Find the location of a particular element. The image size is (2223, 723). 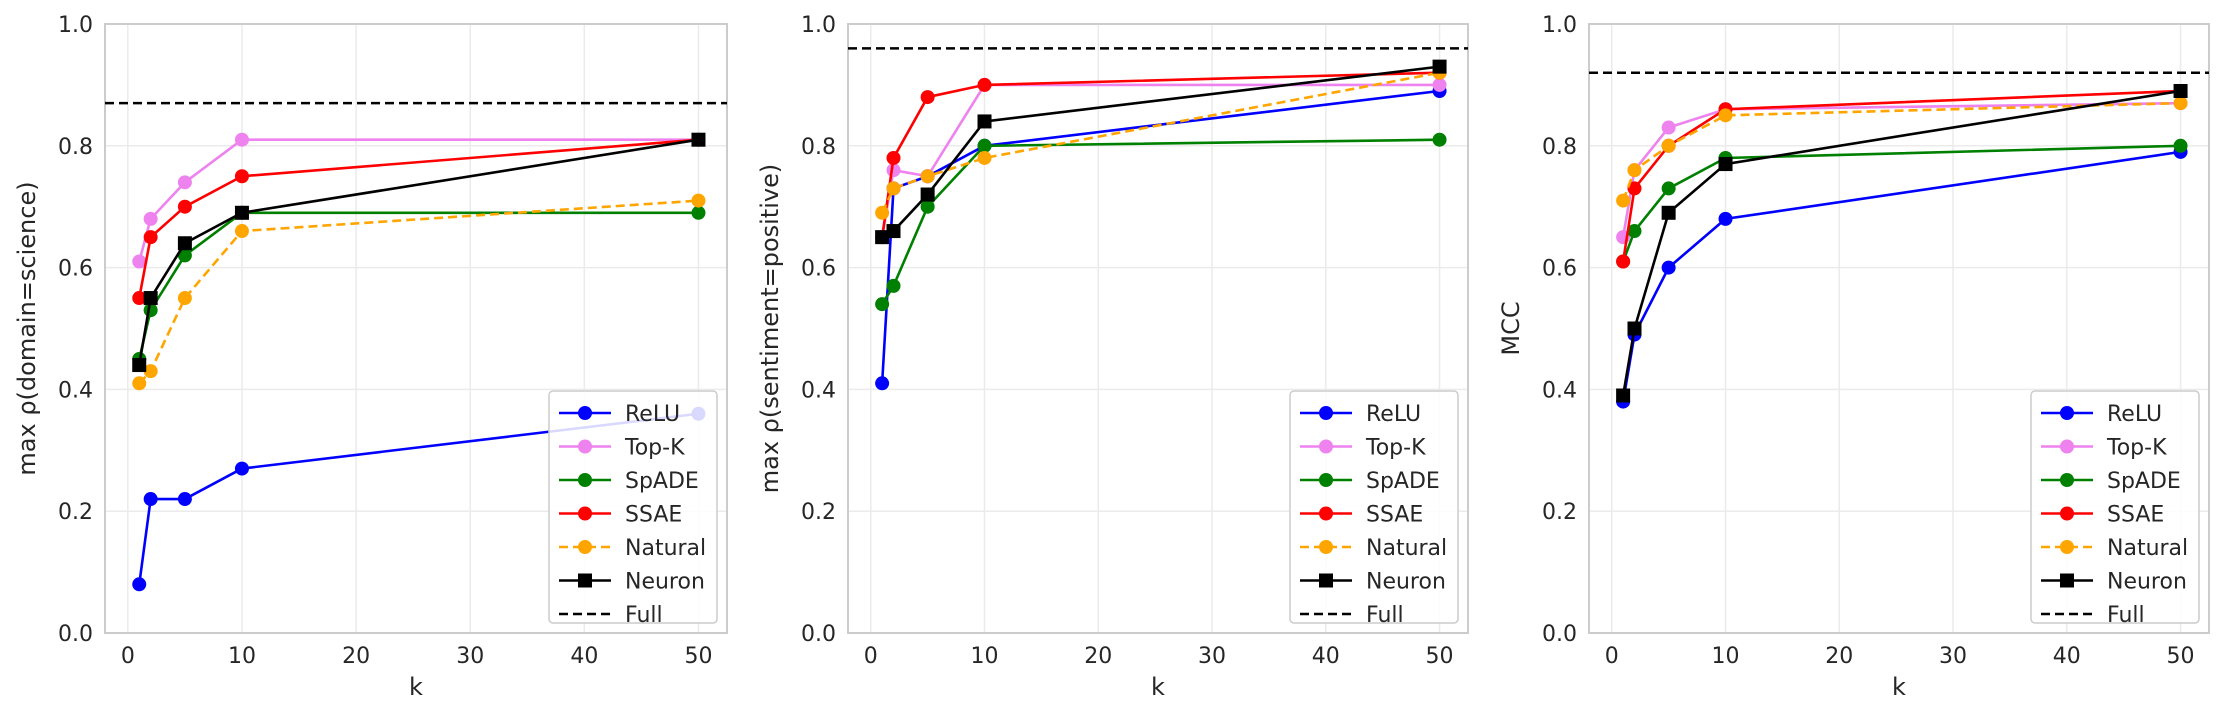

series-neuron is located at coordinates (1161, 152).